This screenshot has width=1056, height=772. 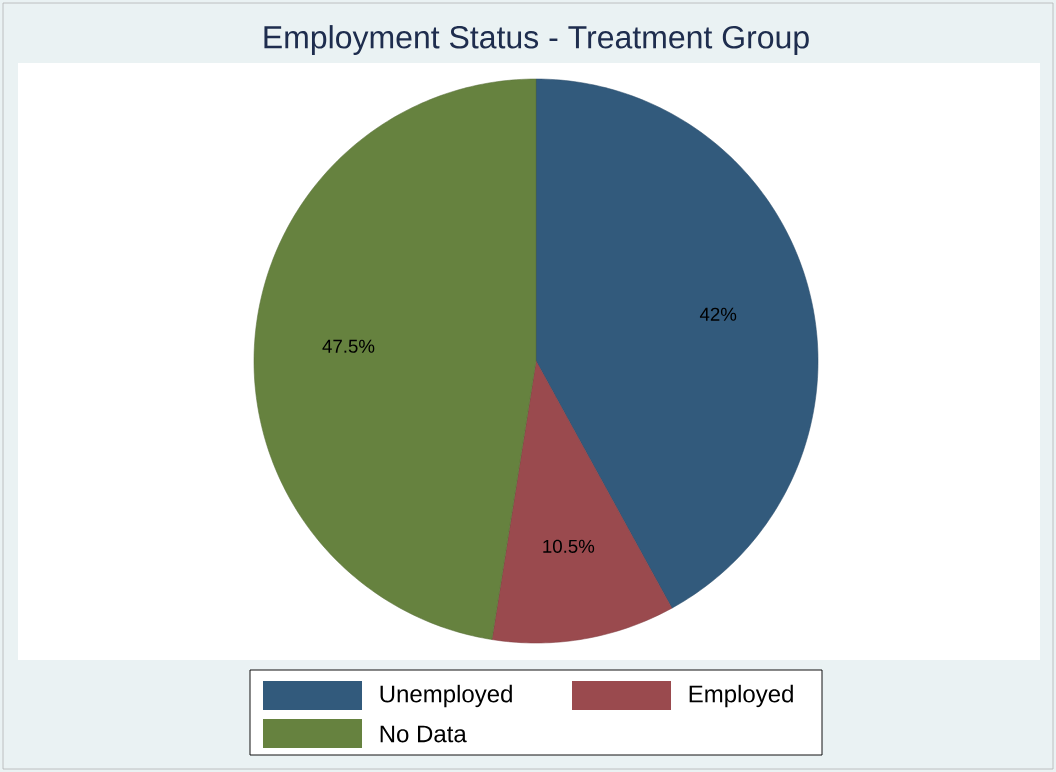 I want to click on data-label: 47.5%, so click(x=348, y=346).